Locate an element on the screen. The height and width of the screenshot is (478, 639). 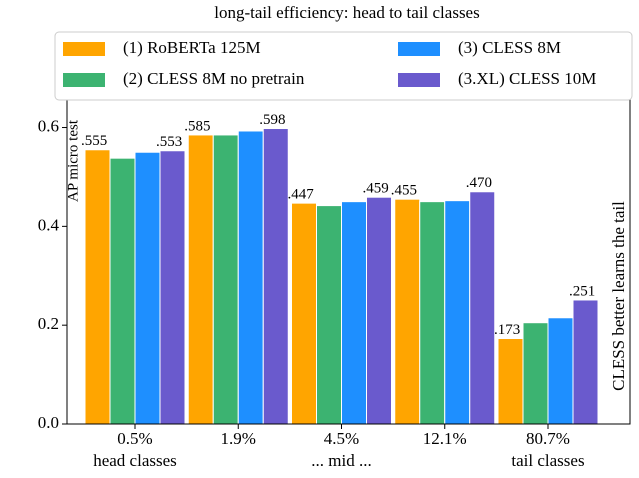
annotation: CLESS better learns the tail is located at coordinates (618, 296).